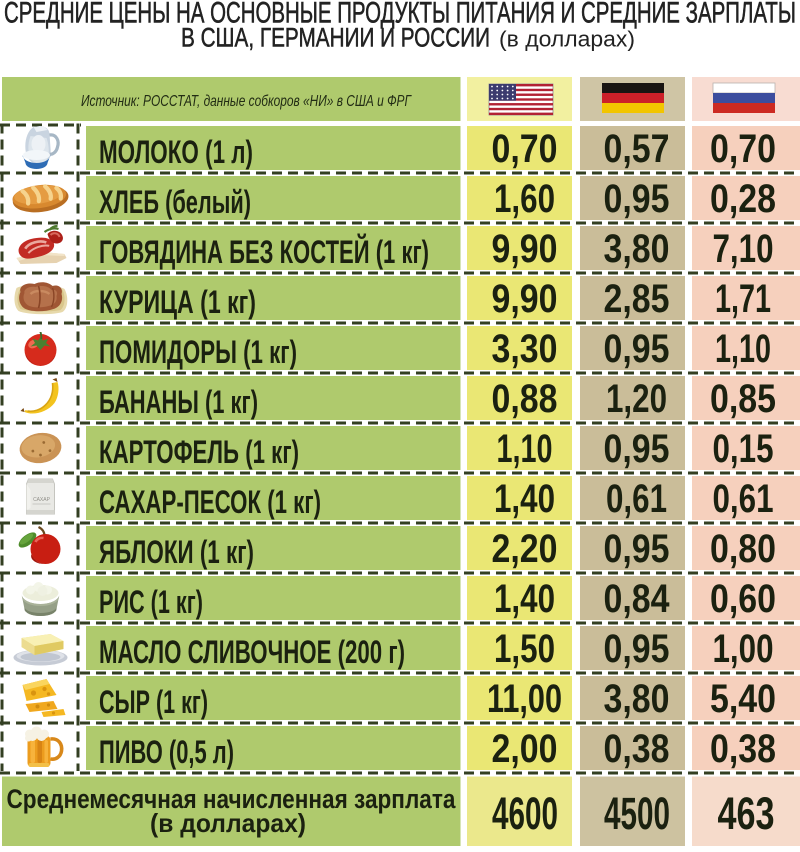 The width and height of the screenshot is (800, 852). I want to click on svg-text: ПОМИДОРЫ (1 кг), so click(198, 352).